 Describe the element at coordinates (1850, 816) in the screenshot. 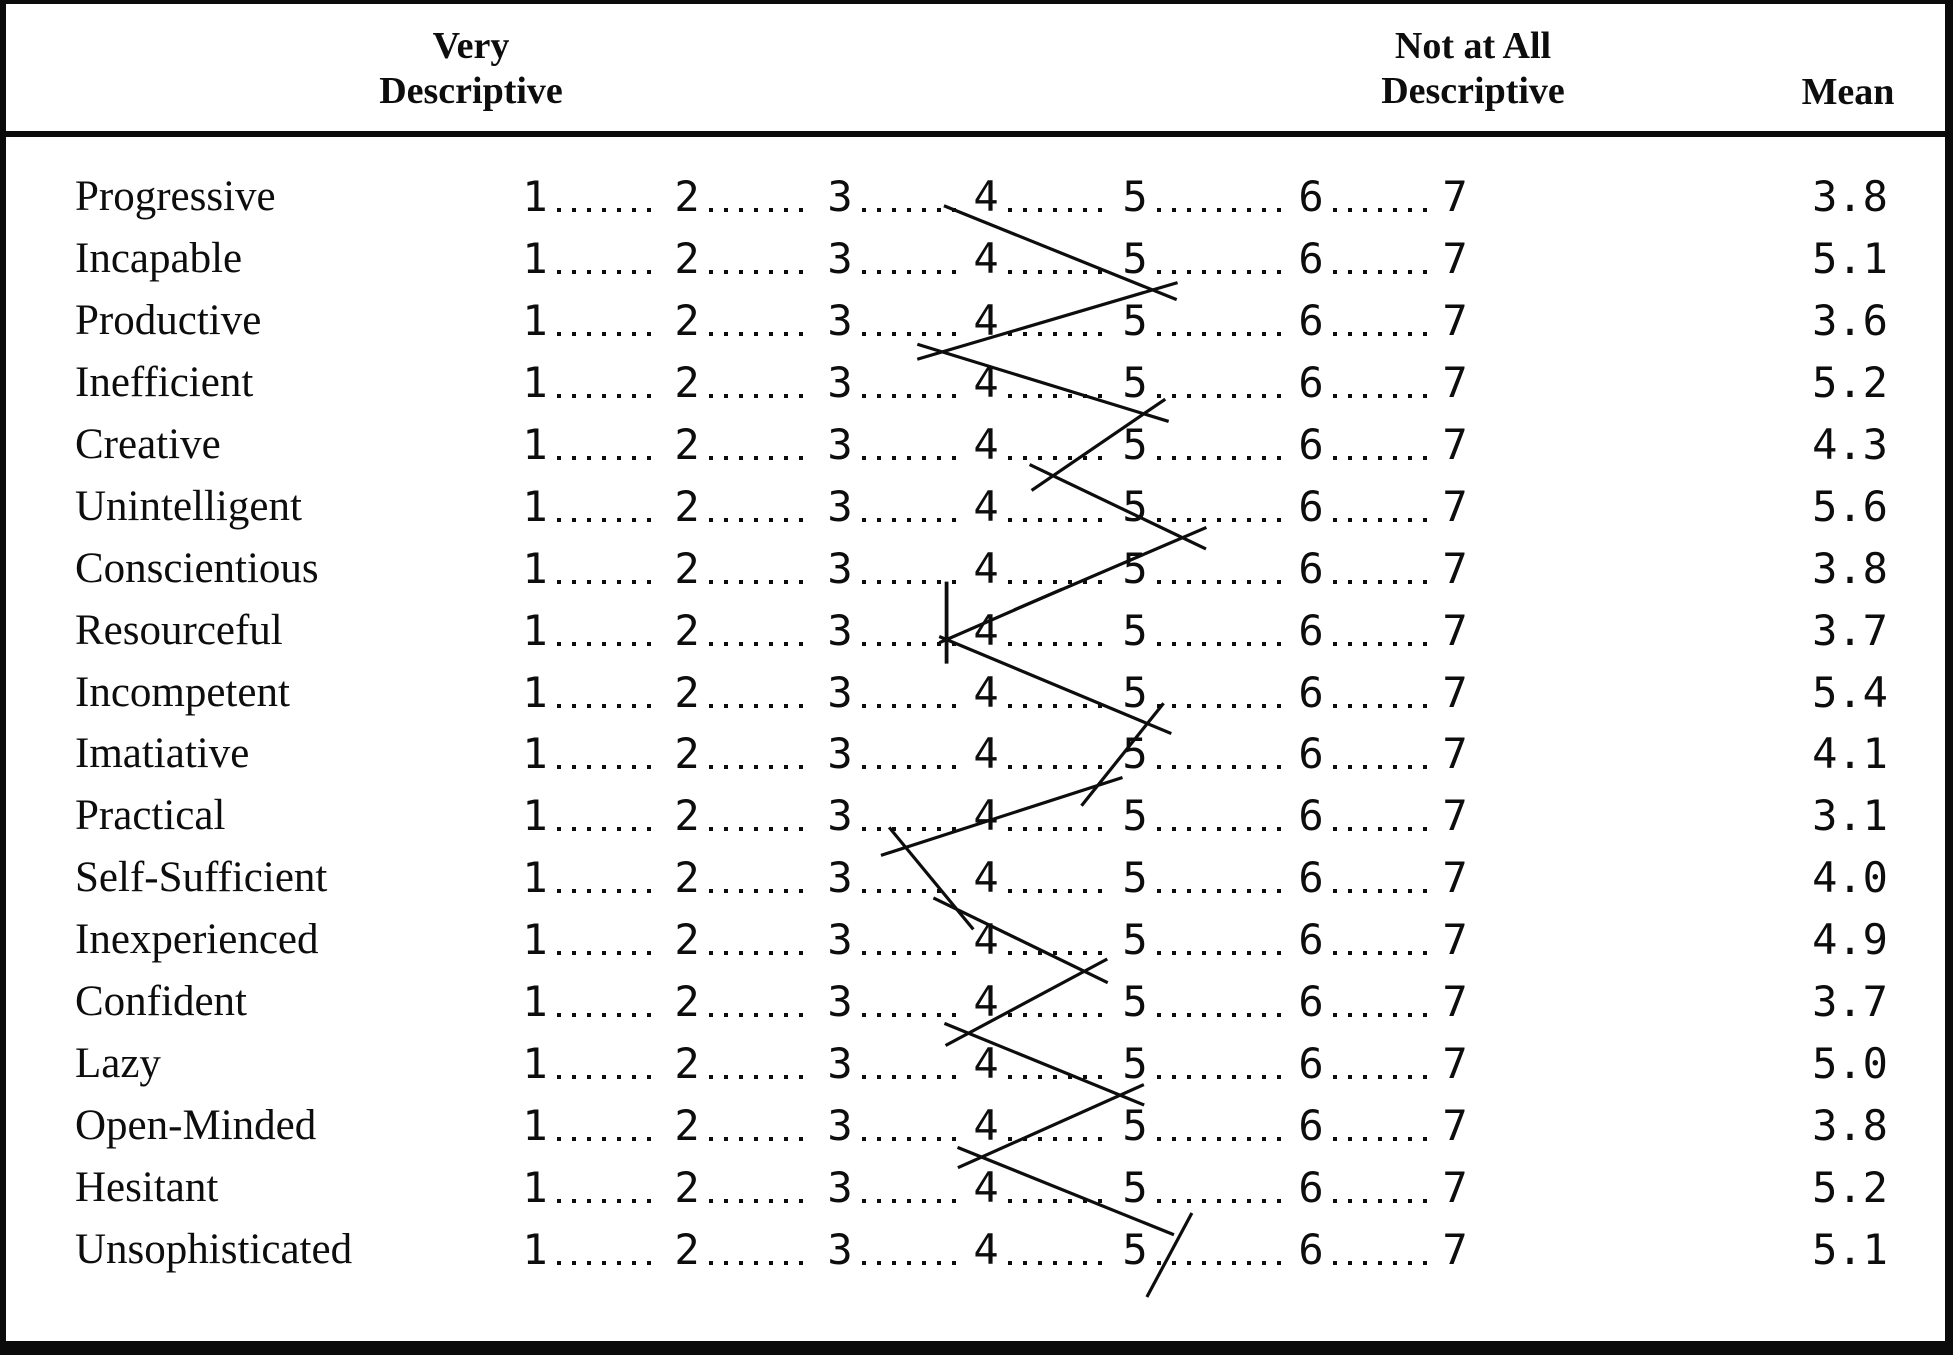

I see `item-mean-value: 3.1` at that location.